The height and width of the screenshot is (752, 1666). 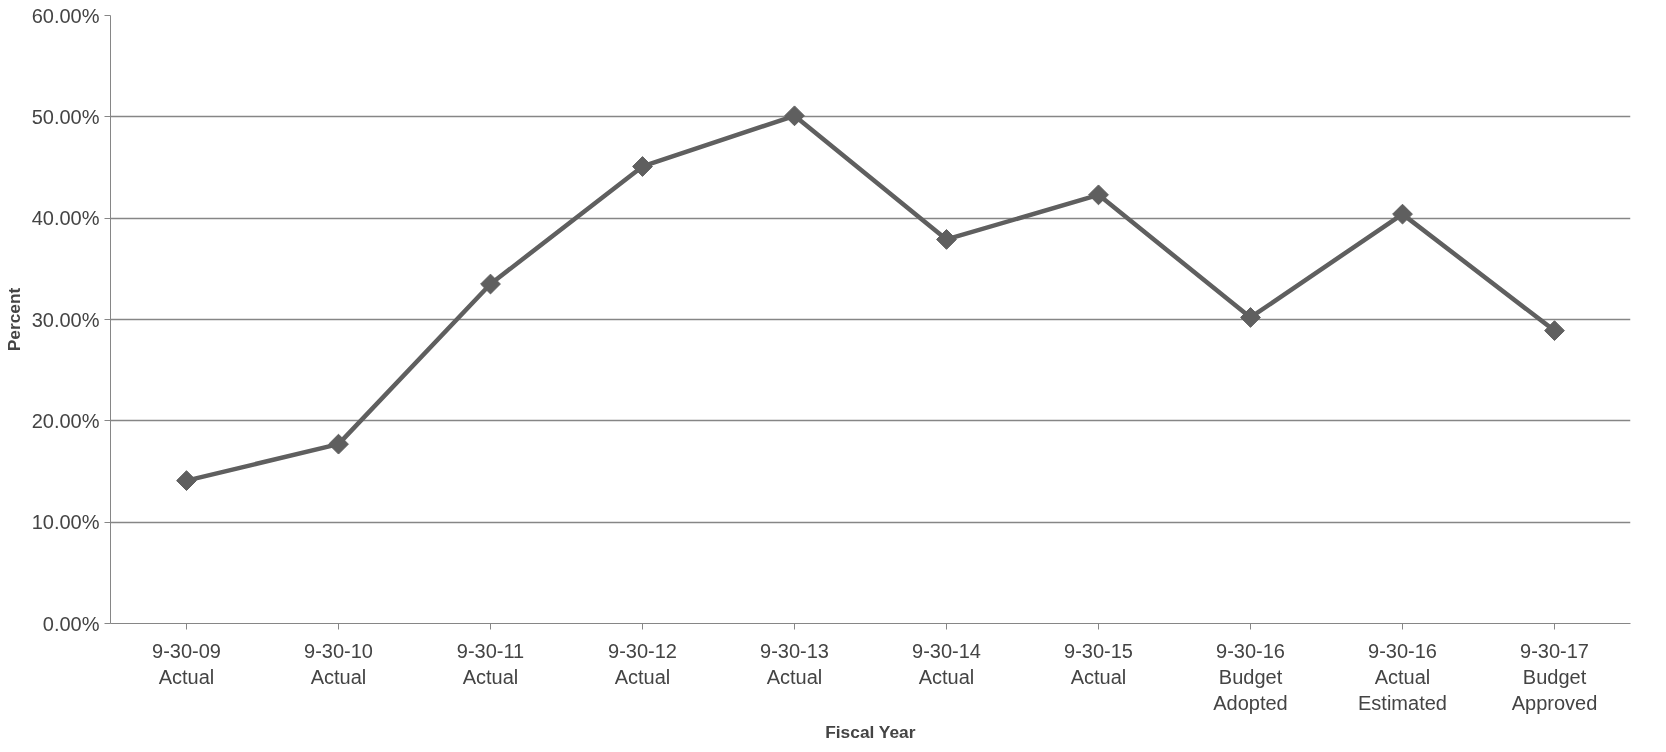 What do you see at coordinates (642, 663) in the screenshot?
I see `x-tick-label: 9-30-12 Actual` at bounding box center [642, 663].